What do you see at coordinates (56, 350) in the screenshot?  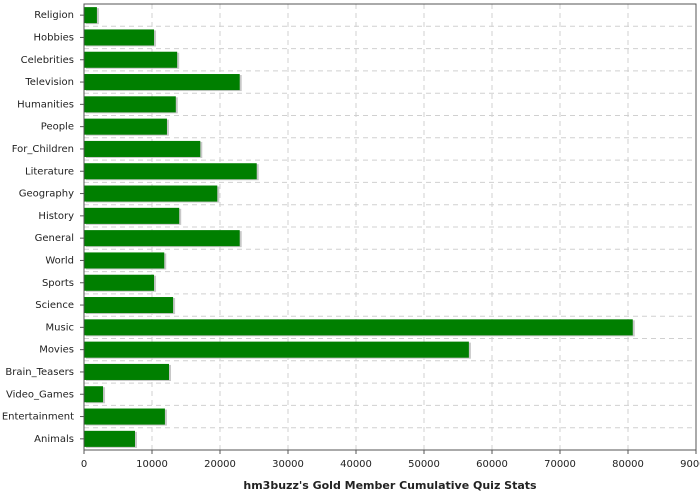 I see `y-tick-label: Movies` at bounding box center [56, 350].